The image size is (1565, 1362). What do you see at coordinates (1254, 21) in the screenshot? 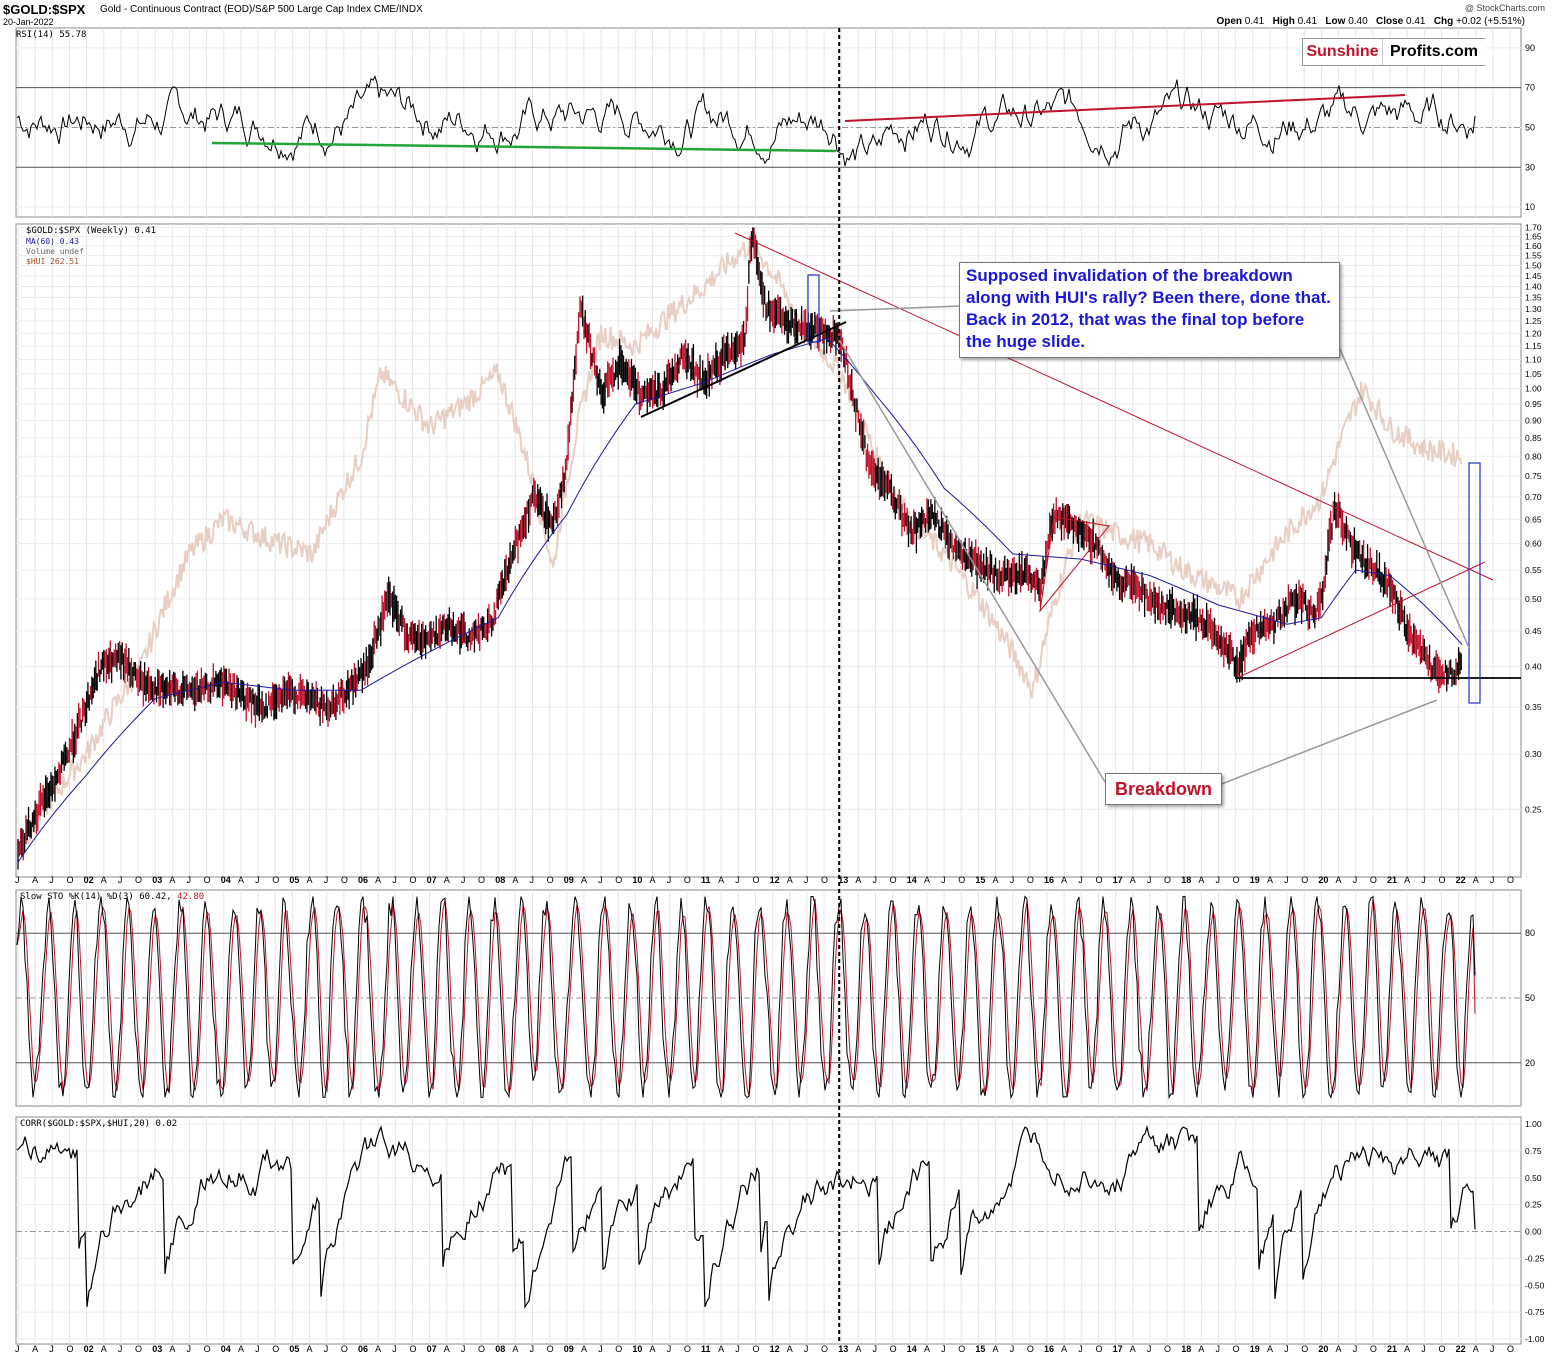
I see `open-value: 0.41` at bounding box center [1254, 21].